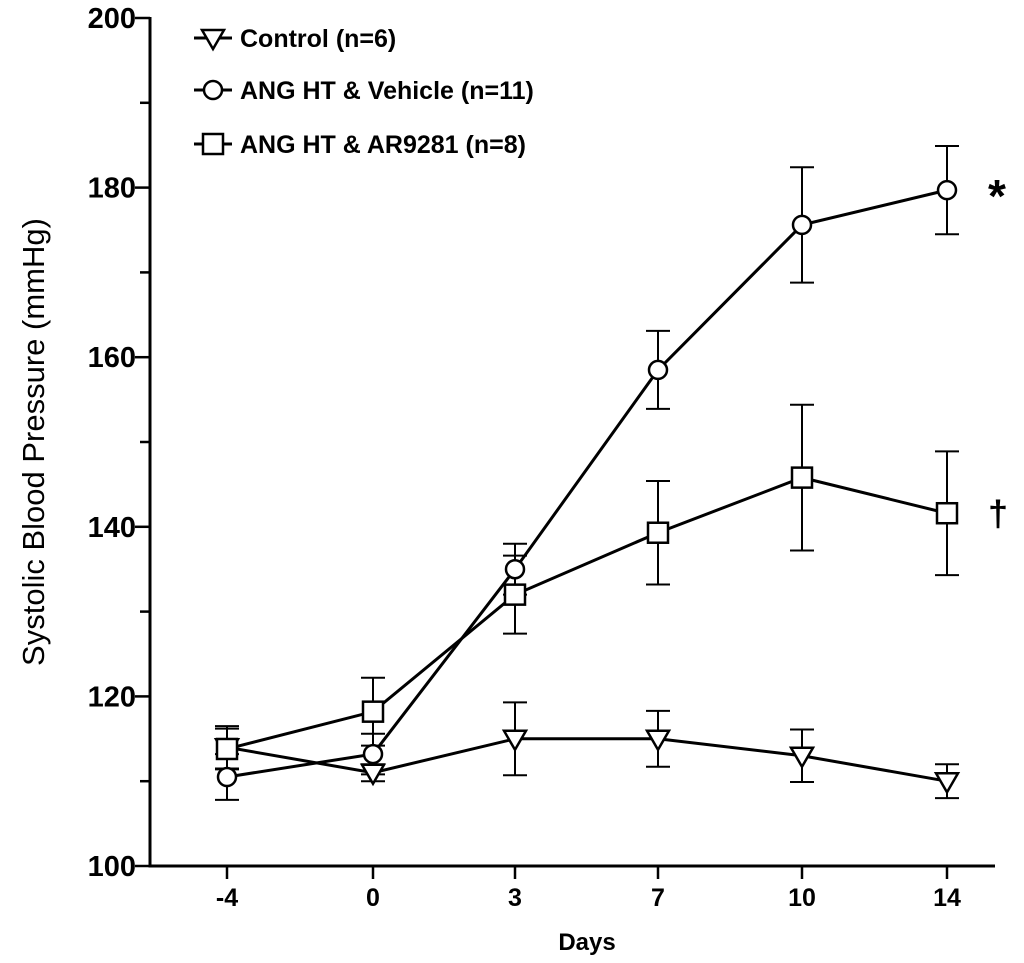 The width and height of the screenshot is (1024, 963). I want to click on x-tick-label: 14, so click(947, 898).